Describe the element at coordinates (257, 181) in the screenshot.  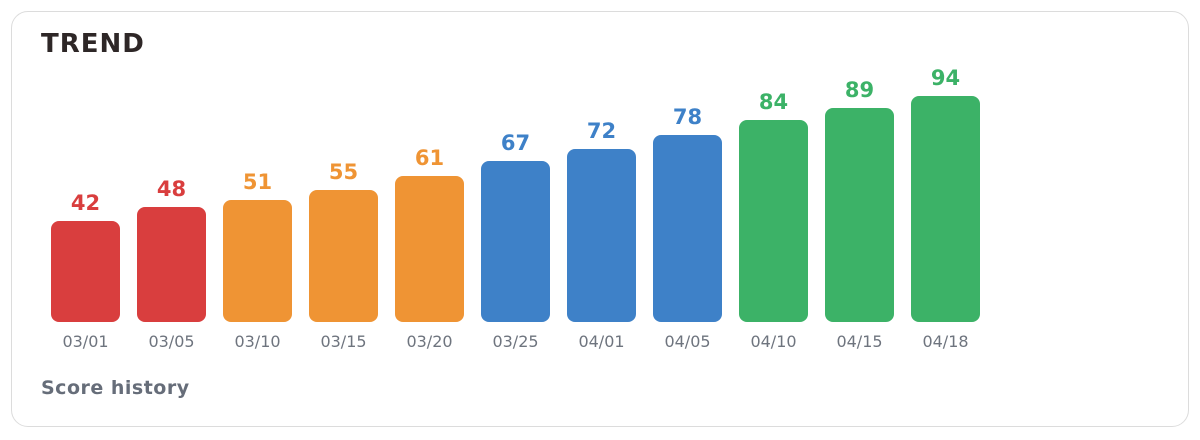
I see `bar-value-label: 51` at that location.